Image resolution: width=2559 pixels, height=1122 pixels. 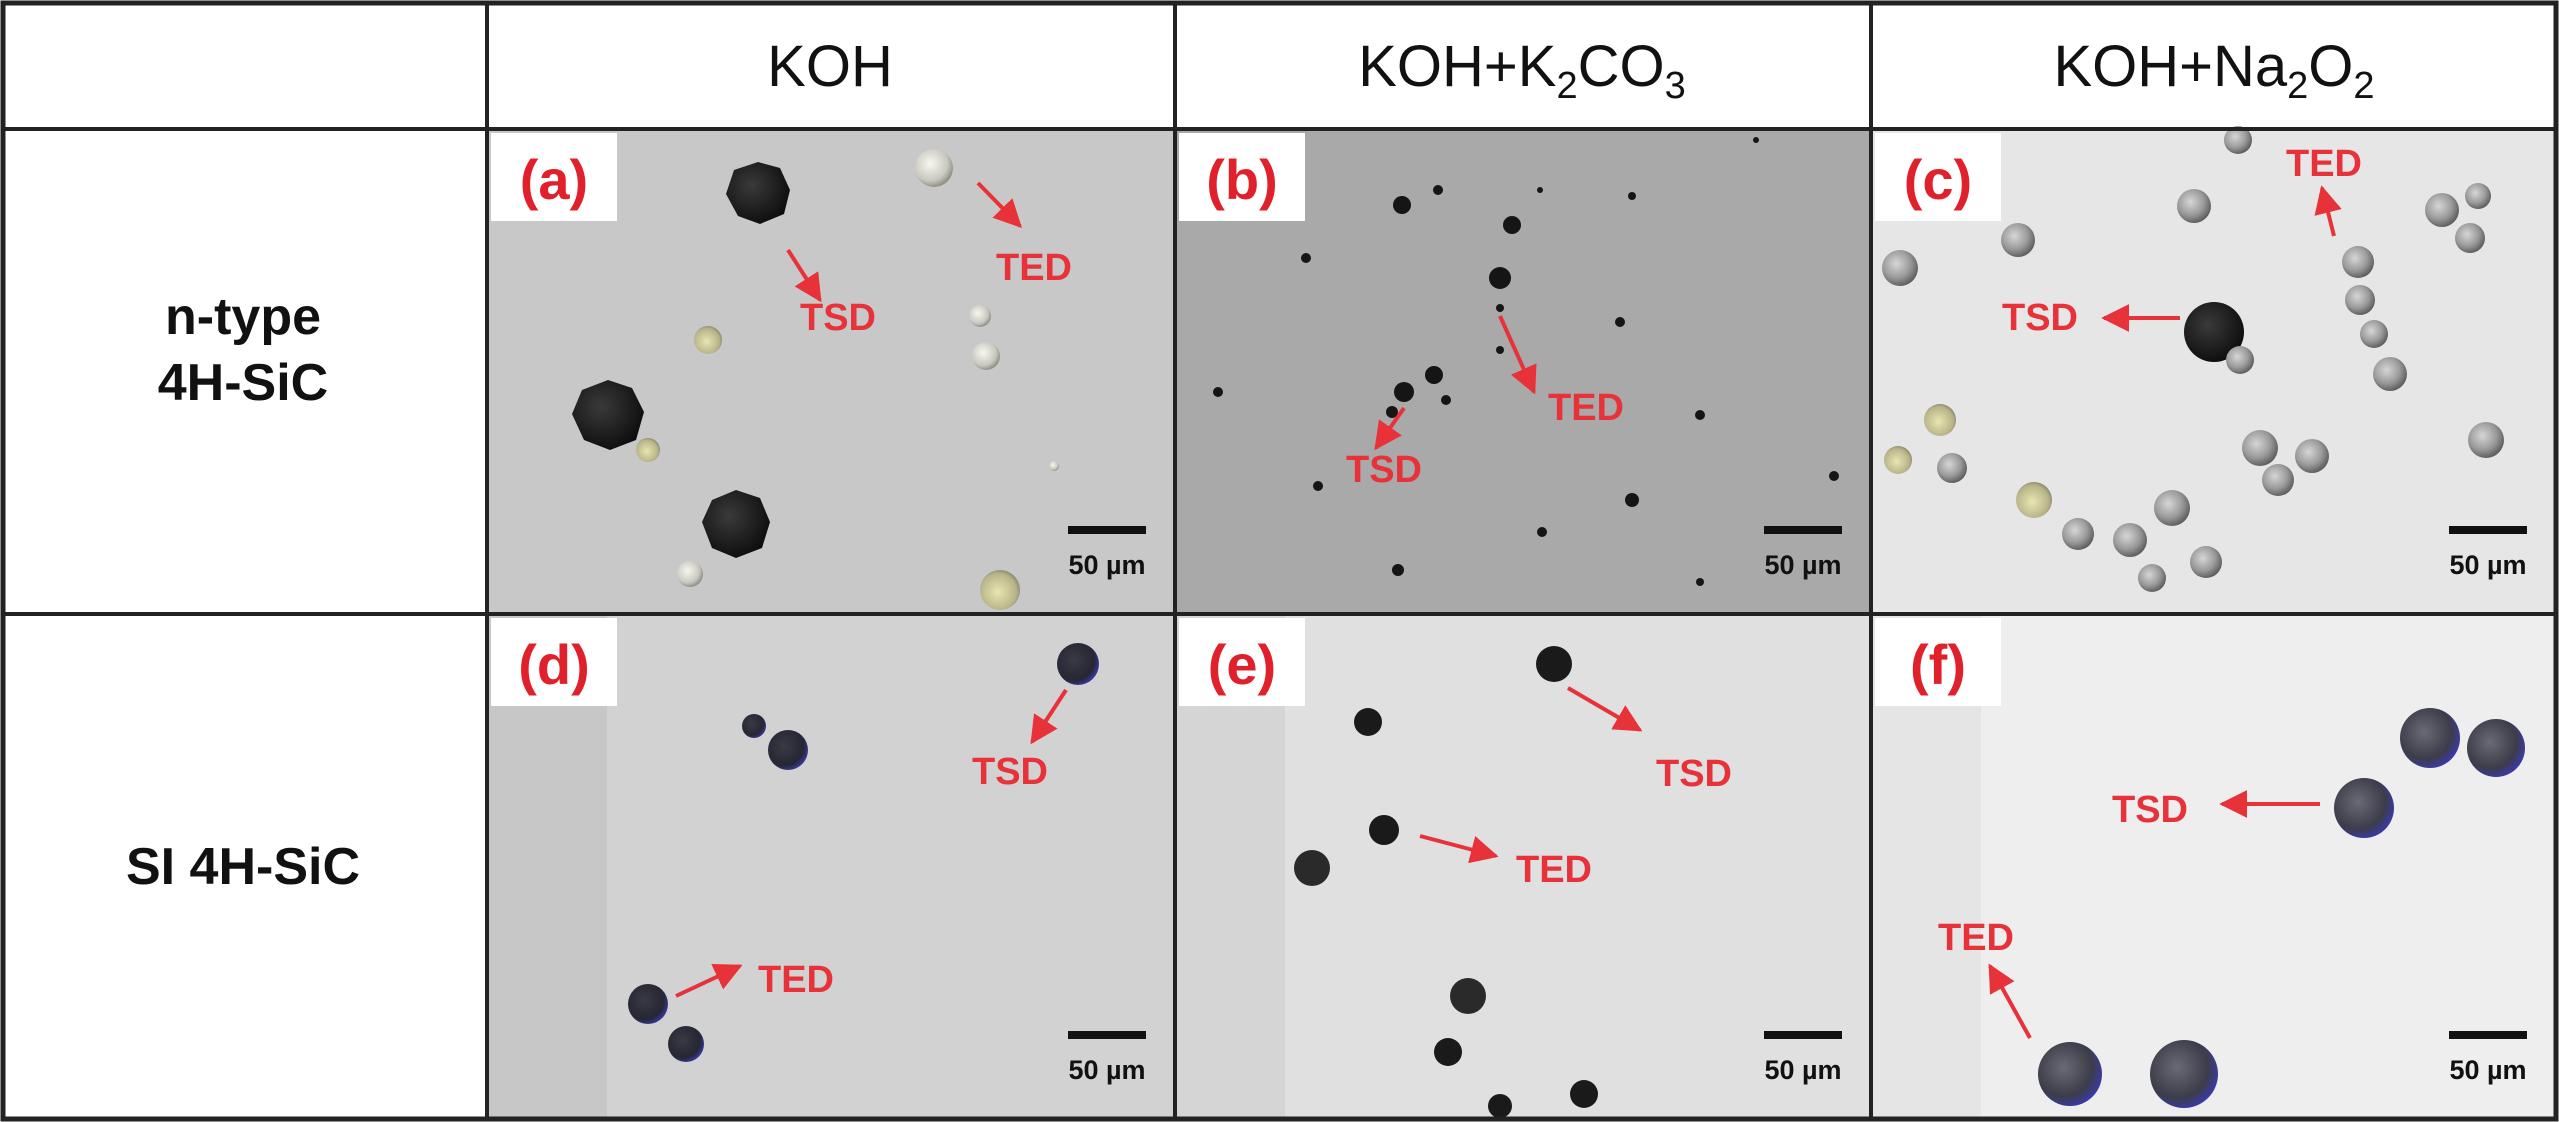 What do you see at coordinates (830, 66) in the screenshot?
I see `column-header-koh: KOH` at bounding box center [830, 66].